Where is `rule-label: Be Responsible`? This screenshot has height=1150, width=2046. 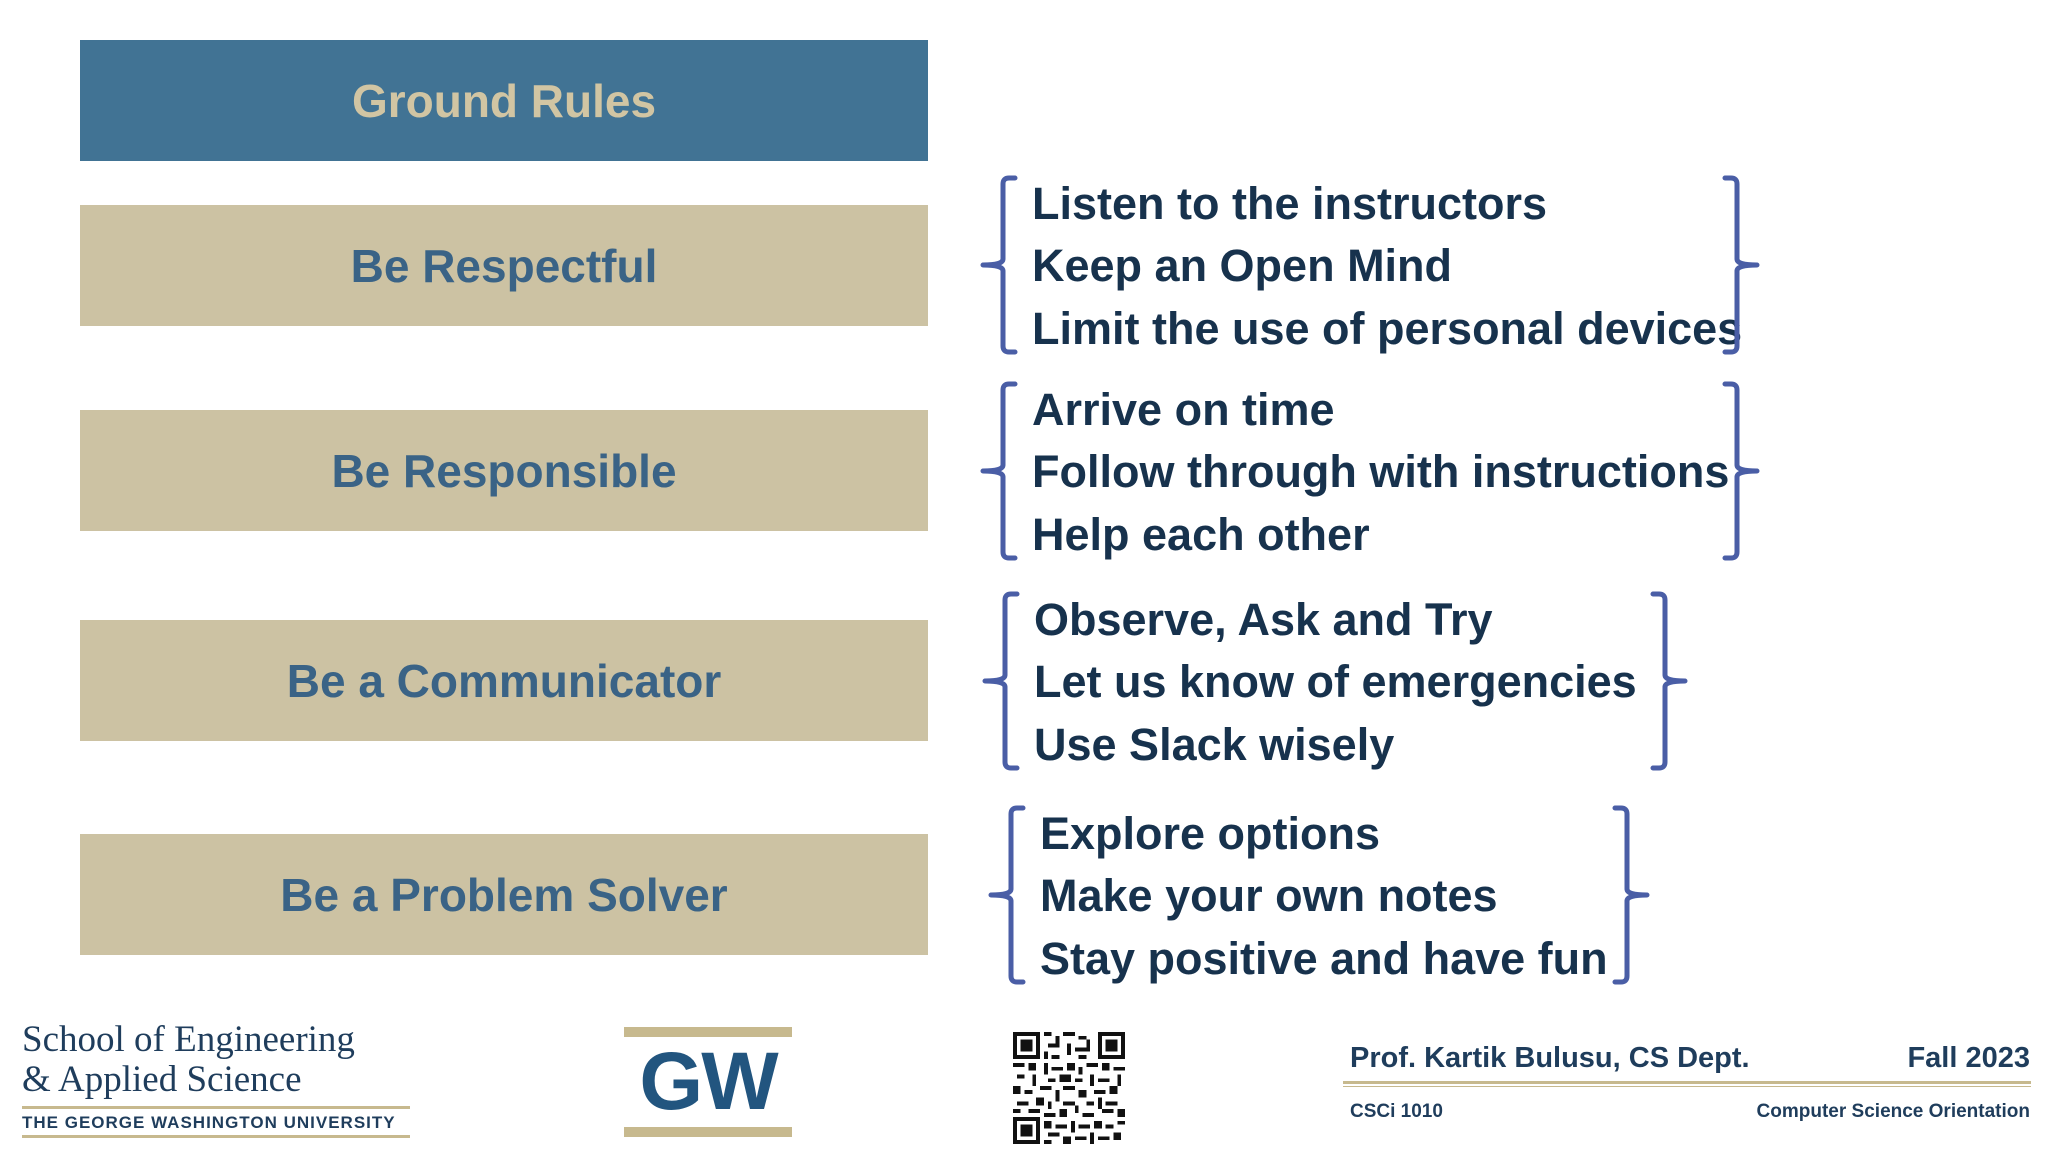
rule-label: Be Responsible is located at coordinates (504, 470).